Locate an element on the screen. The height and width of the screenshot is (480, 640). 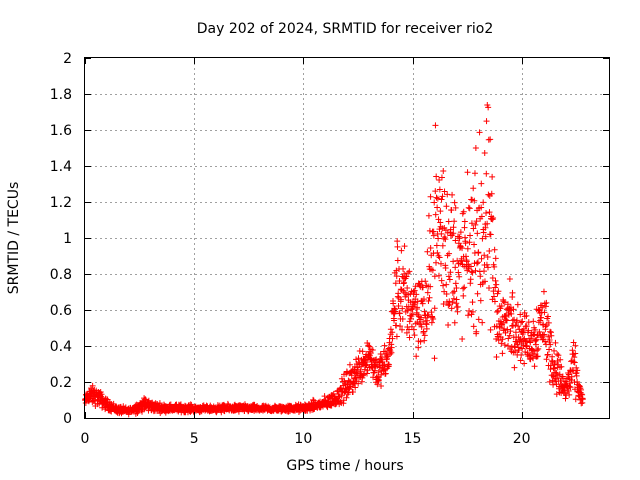
y-tick-label: 0.8 is located at coordinates (61, 275).